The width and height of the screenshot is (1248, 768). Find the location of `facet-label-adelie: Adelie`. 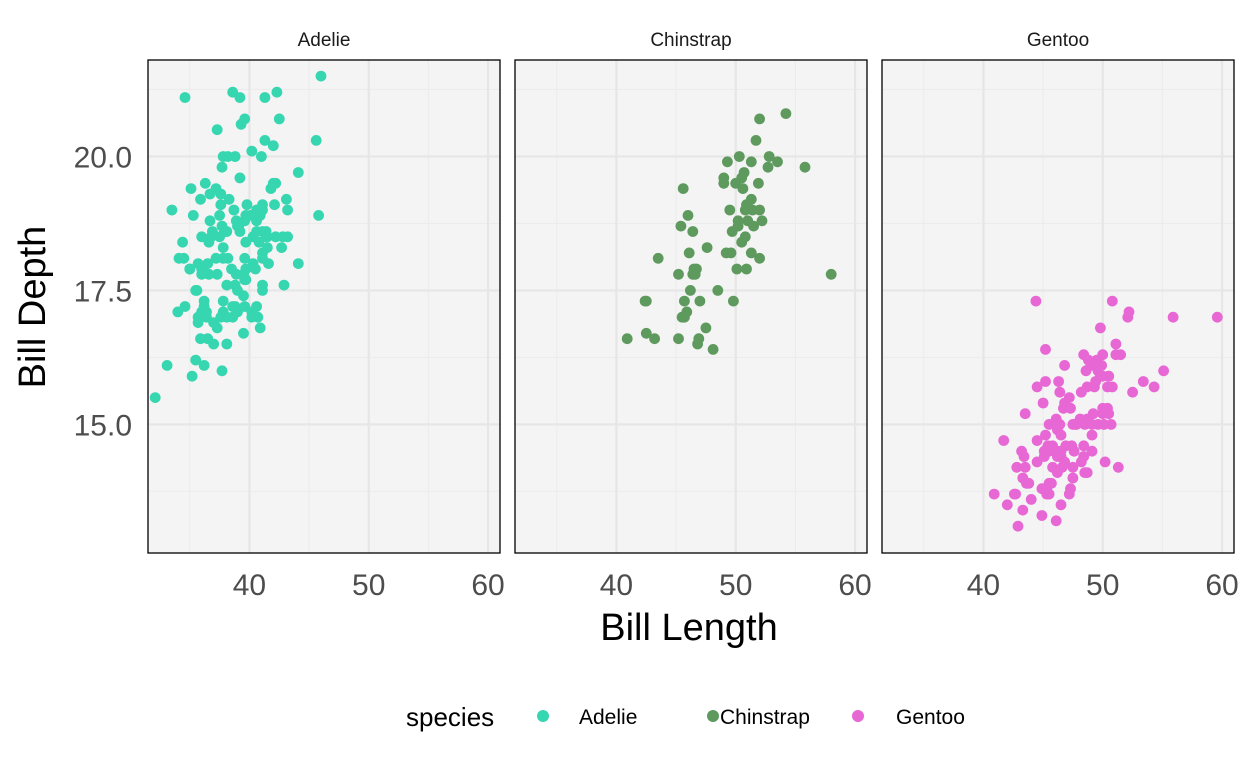

facet-label-adelie: Adelie is located at coordinates (324, 40).